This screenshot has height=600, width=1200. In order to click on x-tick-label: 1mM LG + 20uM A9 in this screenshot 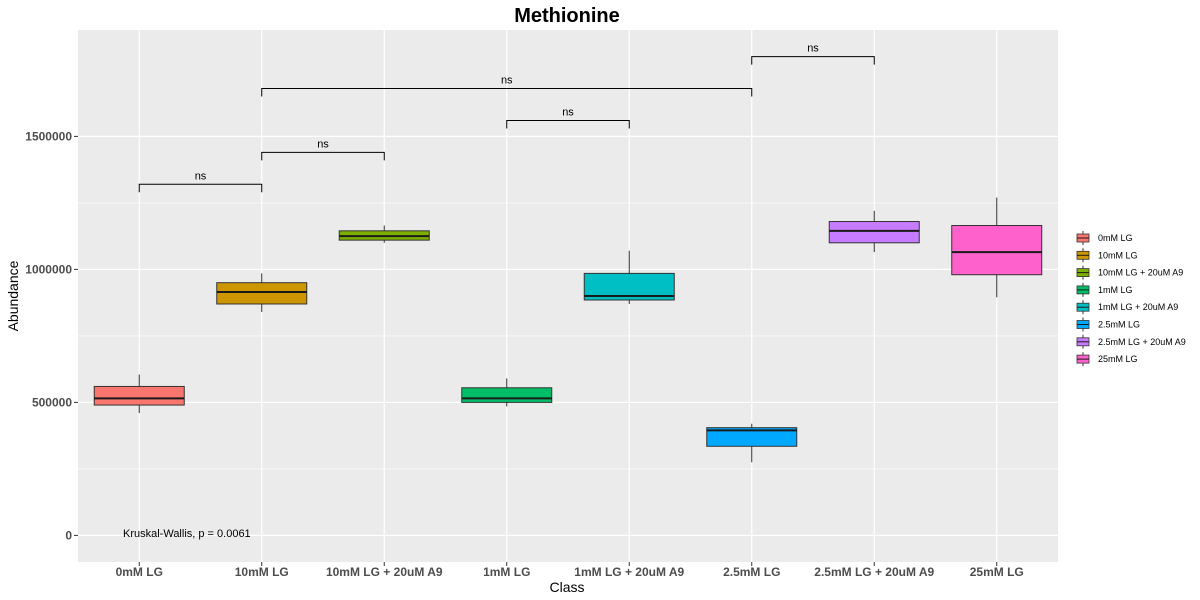, I will do `click(629, 572)`.